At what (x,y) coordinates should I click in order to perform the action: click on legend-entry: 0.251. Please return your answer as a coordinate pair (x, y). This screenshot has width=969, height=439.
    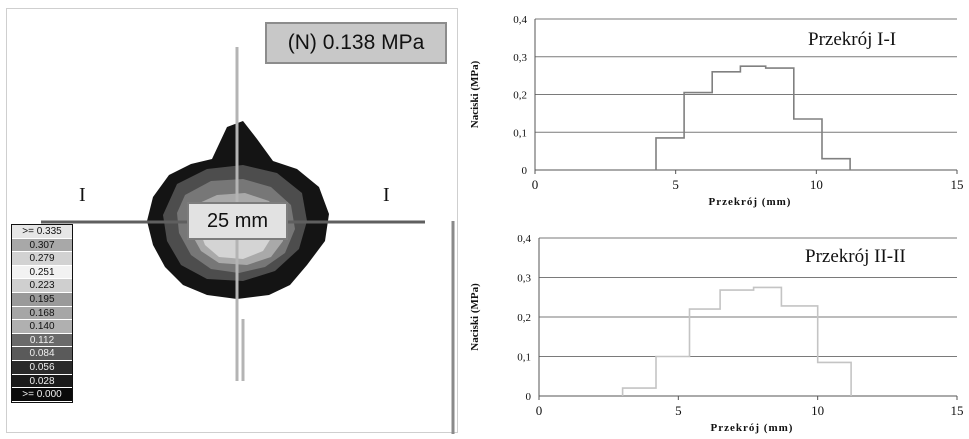
    Looking at the image, I should click on (42, 272).